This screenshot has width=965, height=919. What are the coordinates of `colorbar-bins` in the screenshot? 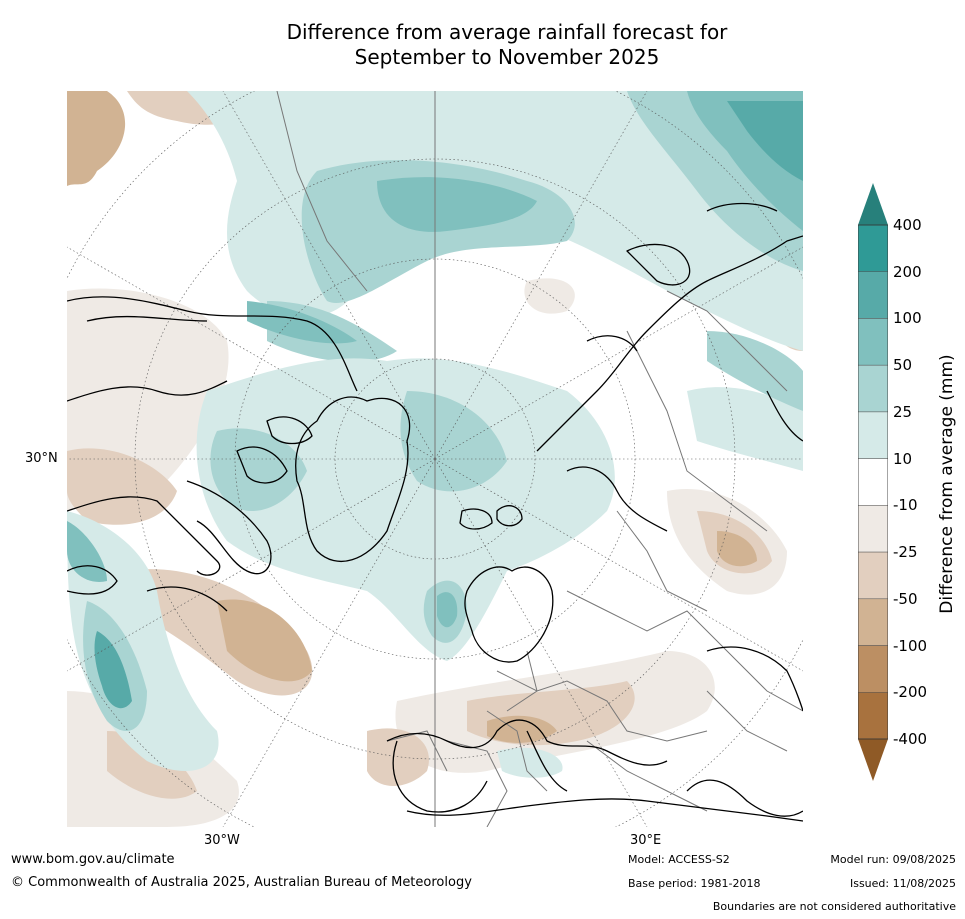 It's located at (873, 482).